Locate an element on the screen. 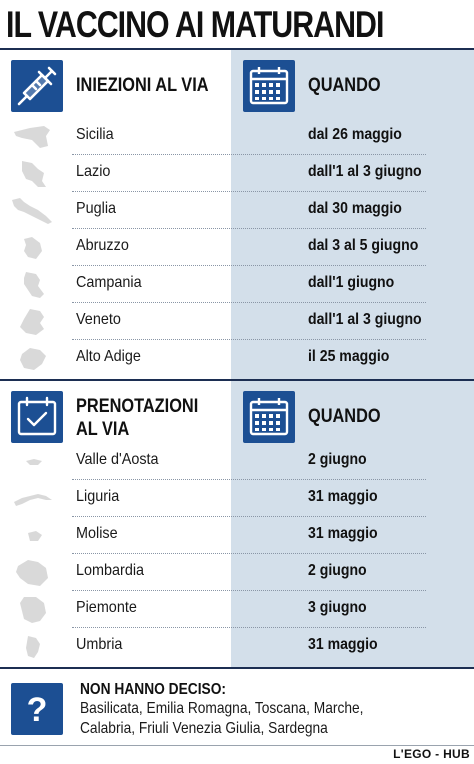 The width and height of the screenshot is (474, 764). source-credit: L'EGO - HUB is located at coordinates (431, 754).